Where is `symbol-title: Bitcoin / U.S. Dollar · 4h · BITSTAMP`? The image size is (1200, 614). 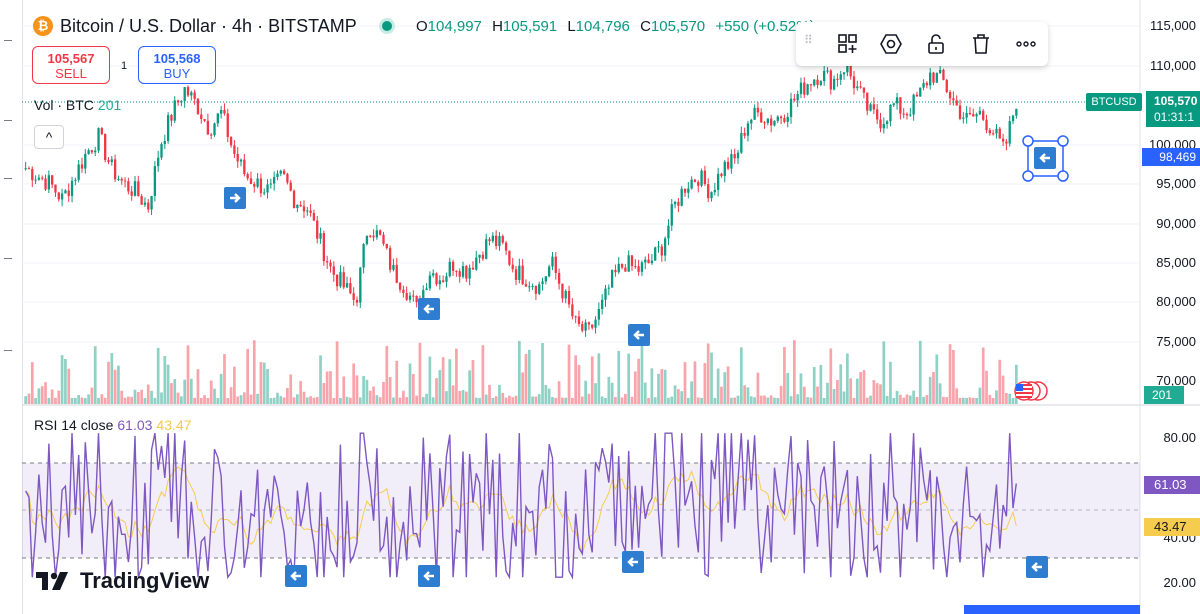
symbol-title: Bitcoin / U.S. Dollar · 4h · BITSTAMP is located at coordinates (208, 26).